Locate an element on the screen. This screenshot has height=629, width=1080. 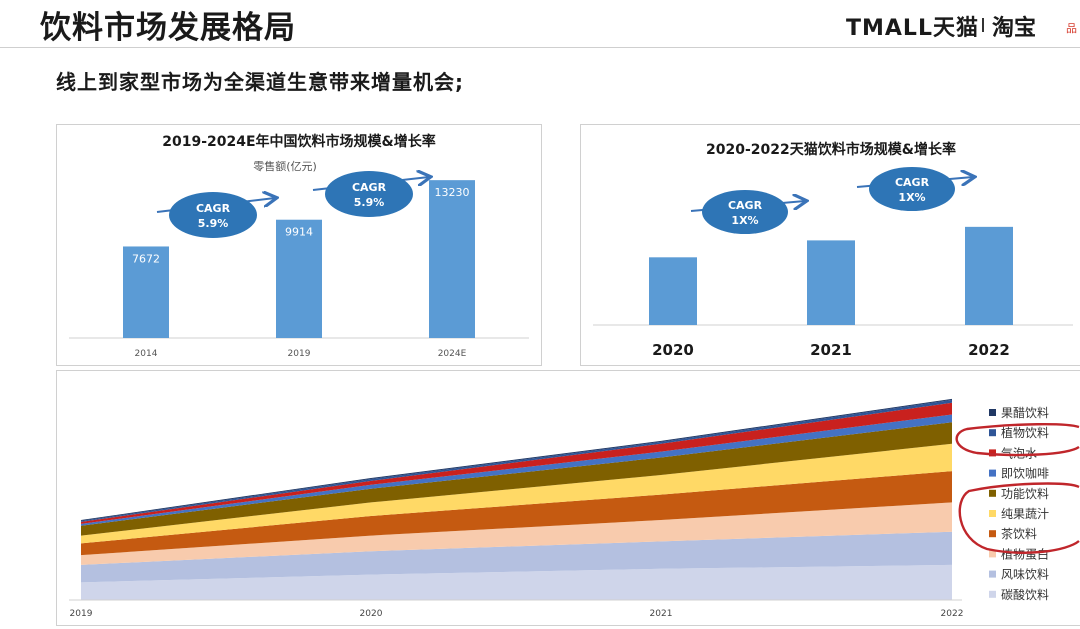
tmall-logo: TMALL天猫 is located at coordinates (912, 28).